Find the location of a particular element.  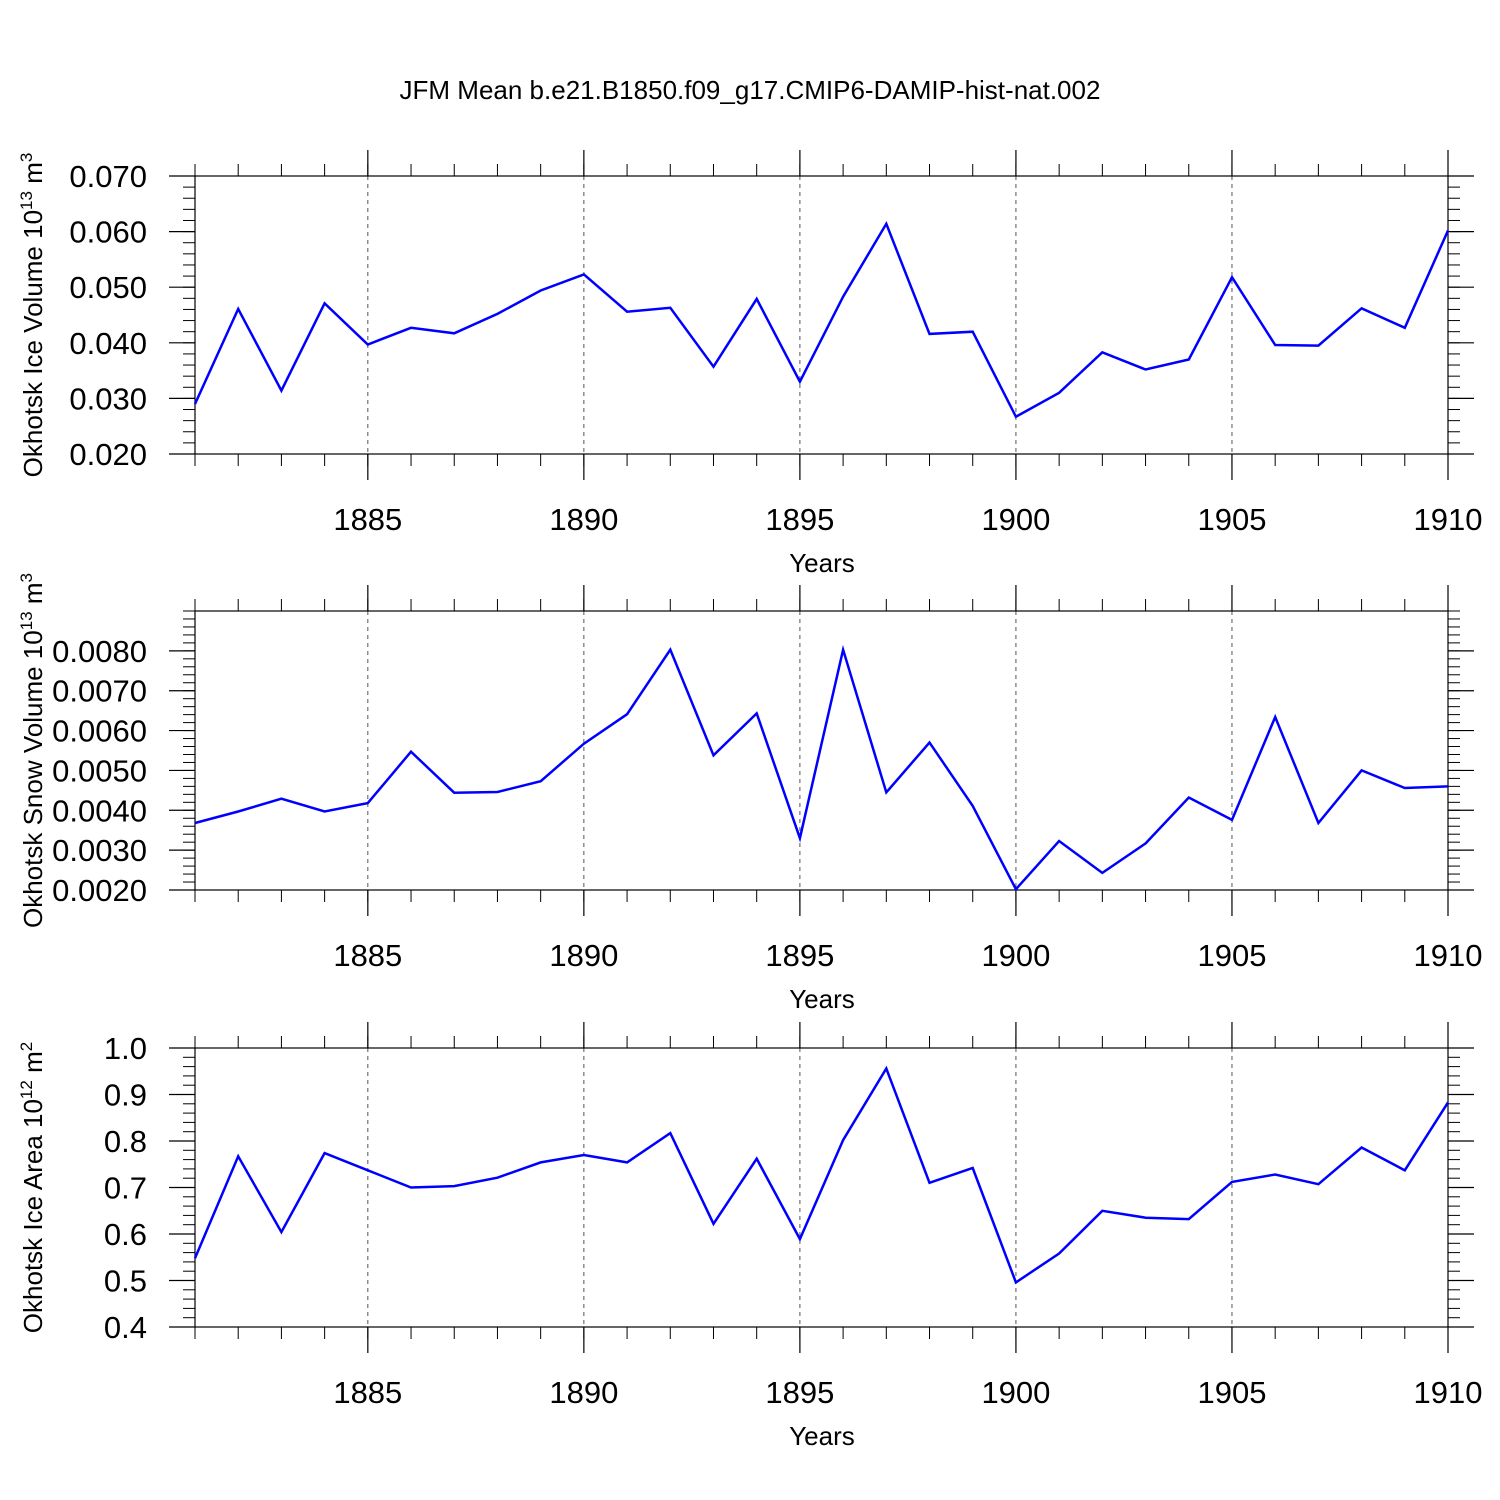

y-tick-label: 0.6 is located at coordinates (125, 1234).